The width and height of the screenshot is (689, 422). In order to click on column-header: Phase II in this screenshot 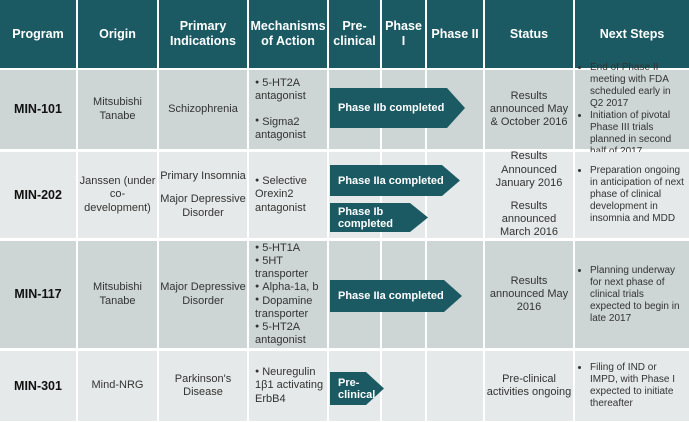, I will do `click(455, 34)`.